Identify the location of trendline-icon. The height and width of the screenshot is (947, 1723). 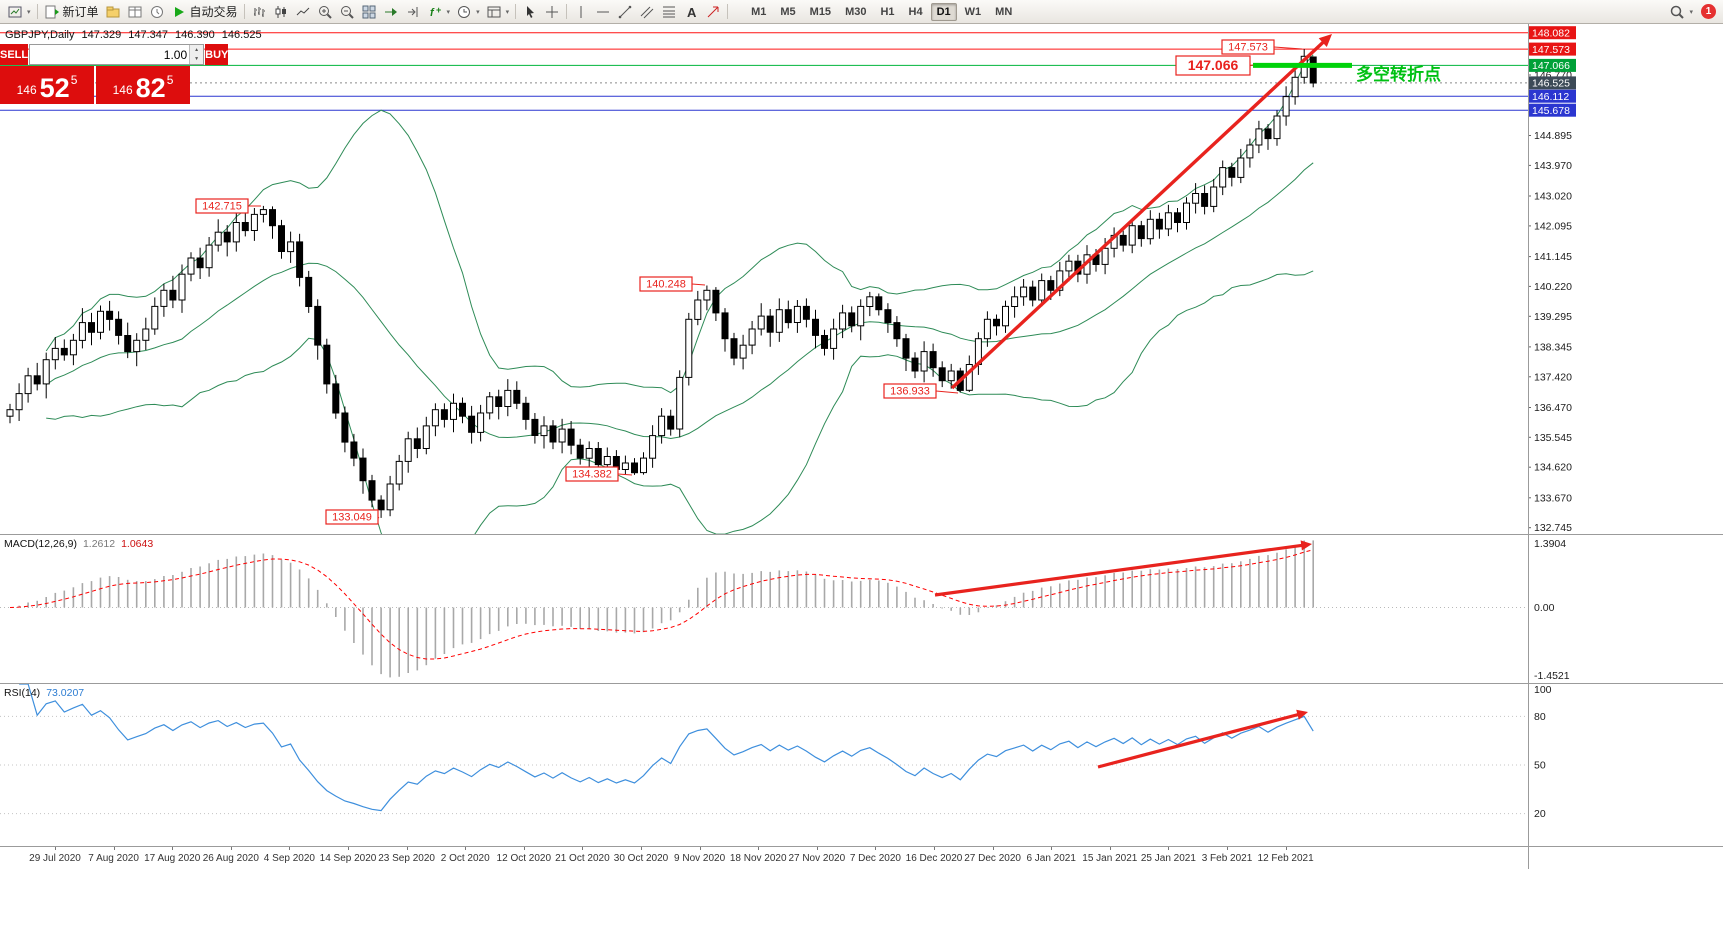
(625, 12).